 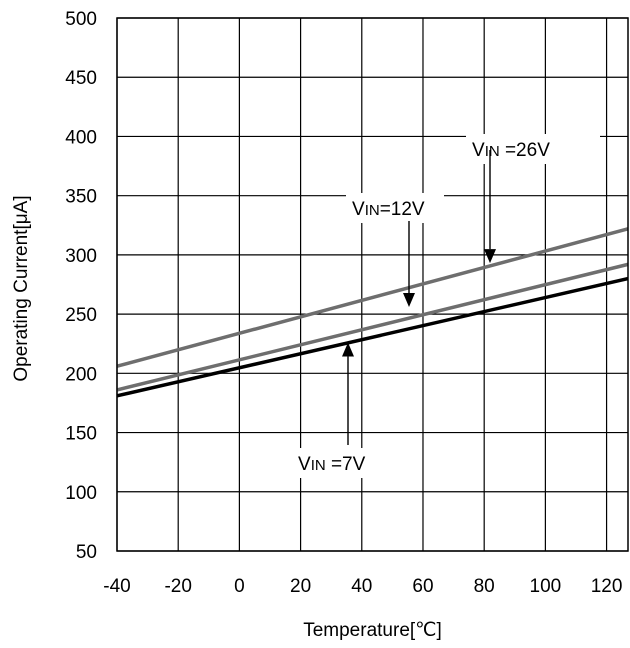 I want to click on x-axis-title: Temperature[℃], so click(x=372, y=630).